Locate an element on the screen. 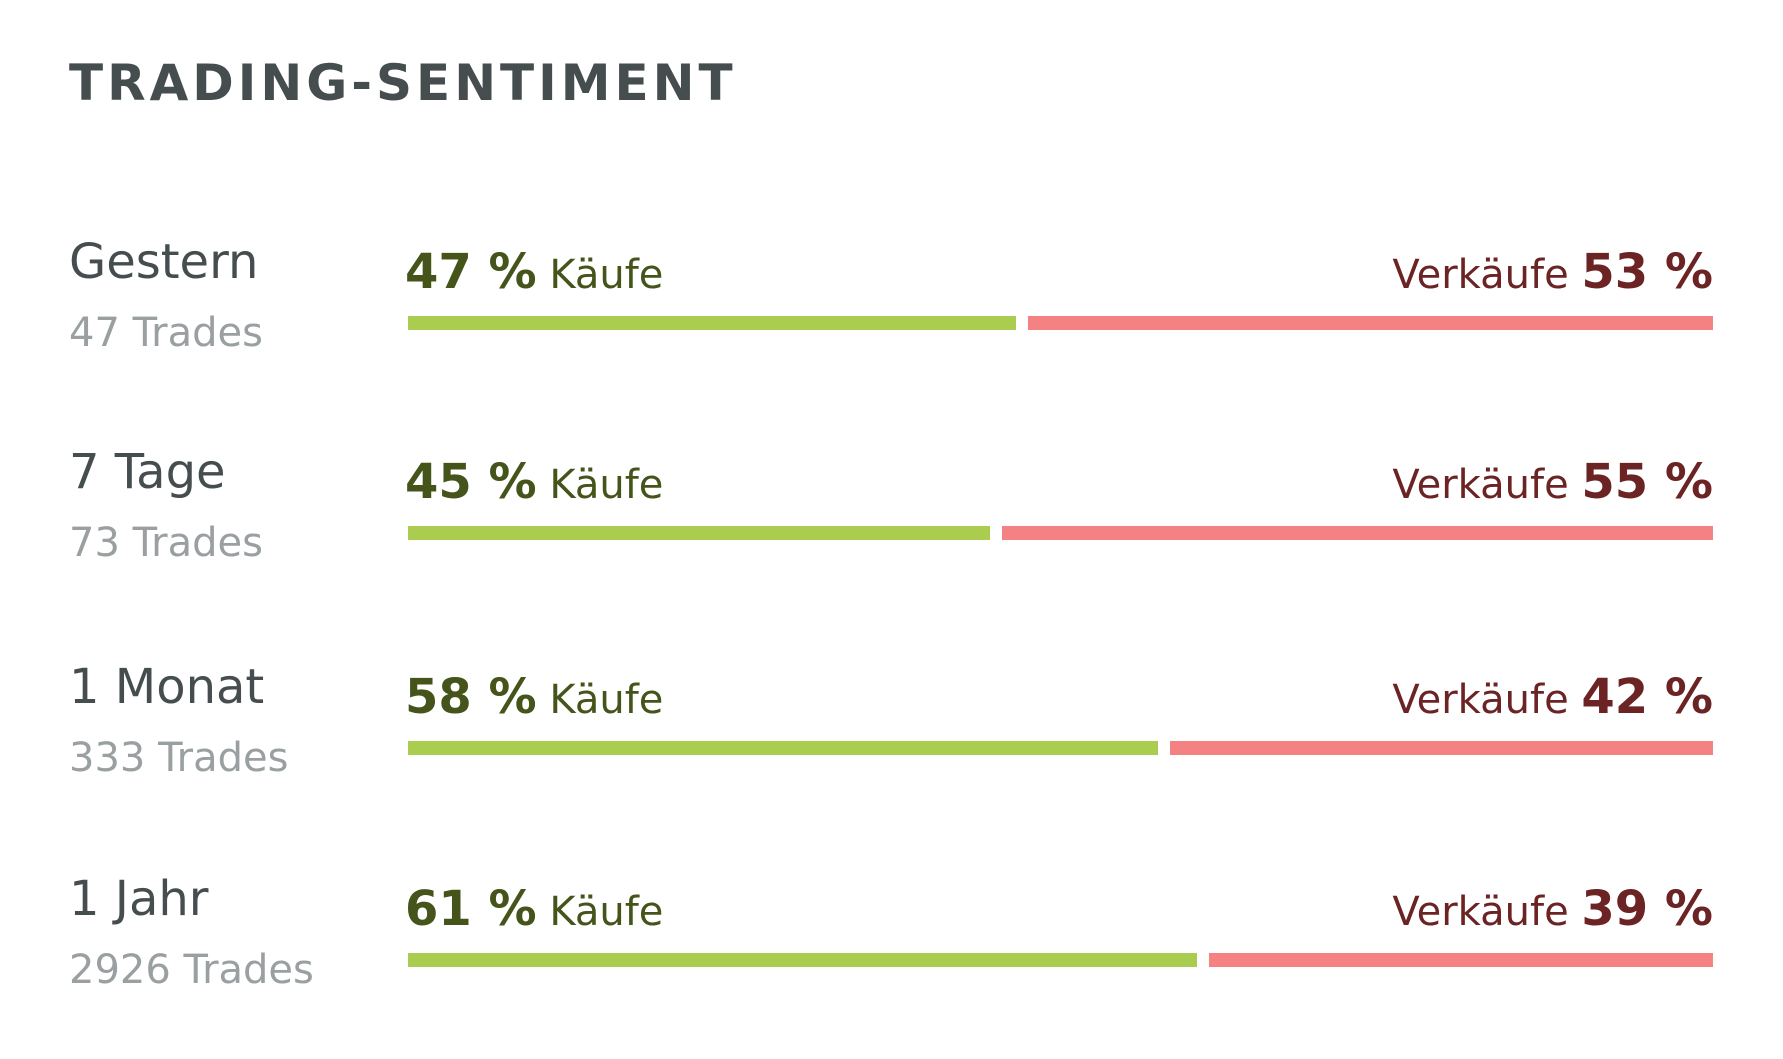 The width and height of the screenshot is (1783, 1059). sell-label: Verkäufe 42 % is located at coordinates (1552, 697).